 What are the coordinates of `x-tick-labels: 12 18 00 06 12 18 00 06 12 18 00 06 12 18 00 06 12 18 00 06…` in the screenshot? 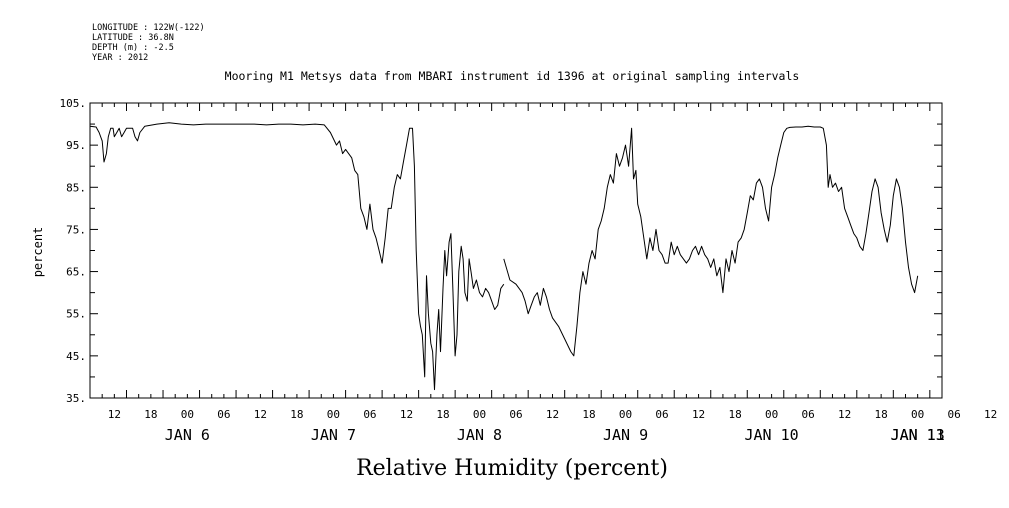 It's located at (553, 426).